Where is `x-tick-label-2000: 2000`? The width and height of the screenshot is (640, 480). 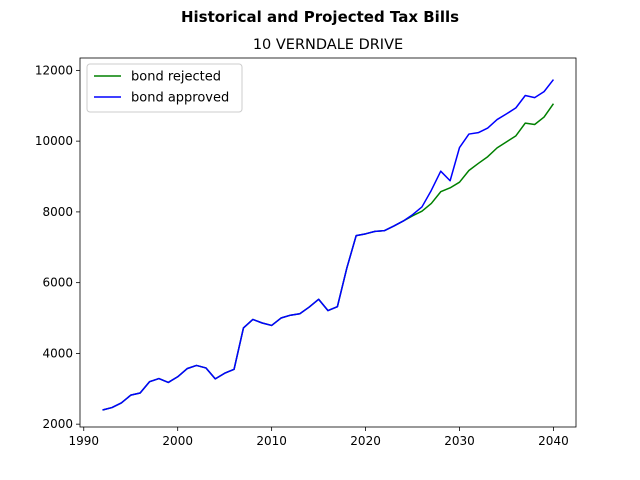
x-tick-label-2000: 2000 is located at coordinates (177, 441).